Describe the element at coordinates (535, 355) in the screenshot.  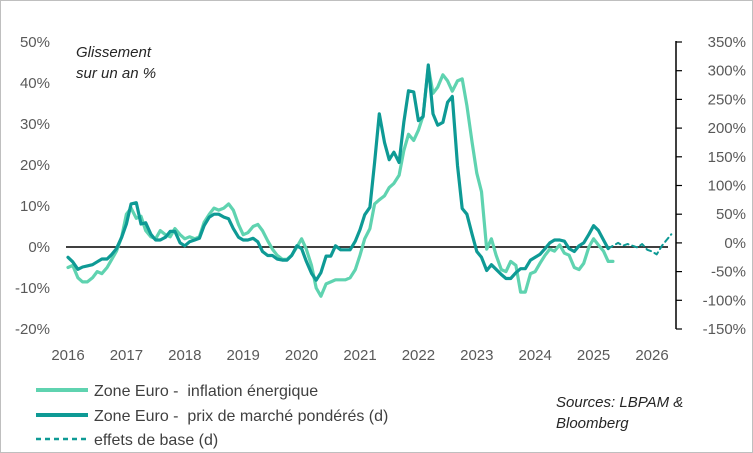
I see `year-label: 2024` at that location.